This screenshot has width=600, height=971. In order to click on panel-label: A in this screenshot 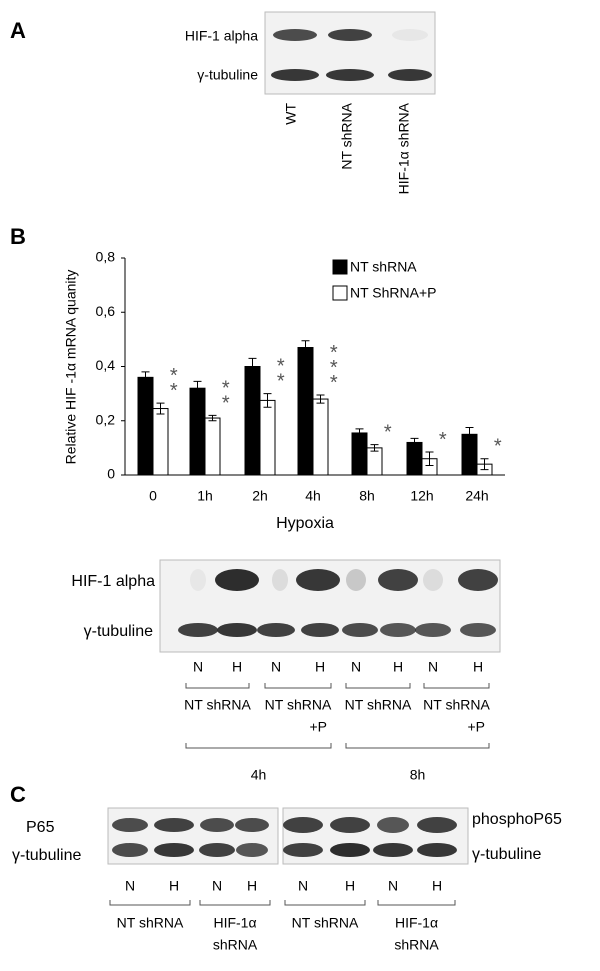, I will do `click(18, 30)`.